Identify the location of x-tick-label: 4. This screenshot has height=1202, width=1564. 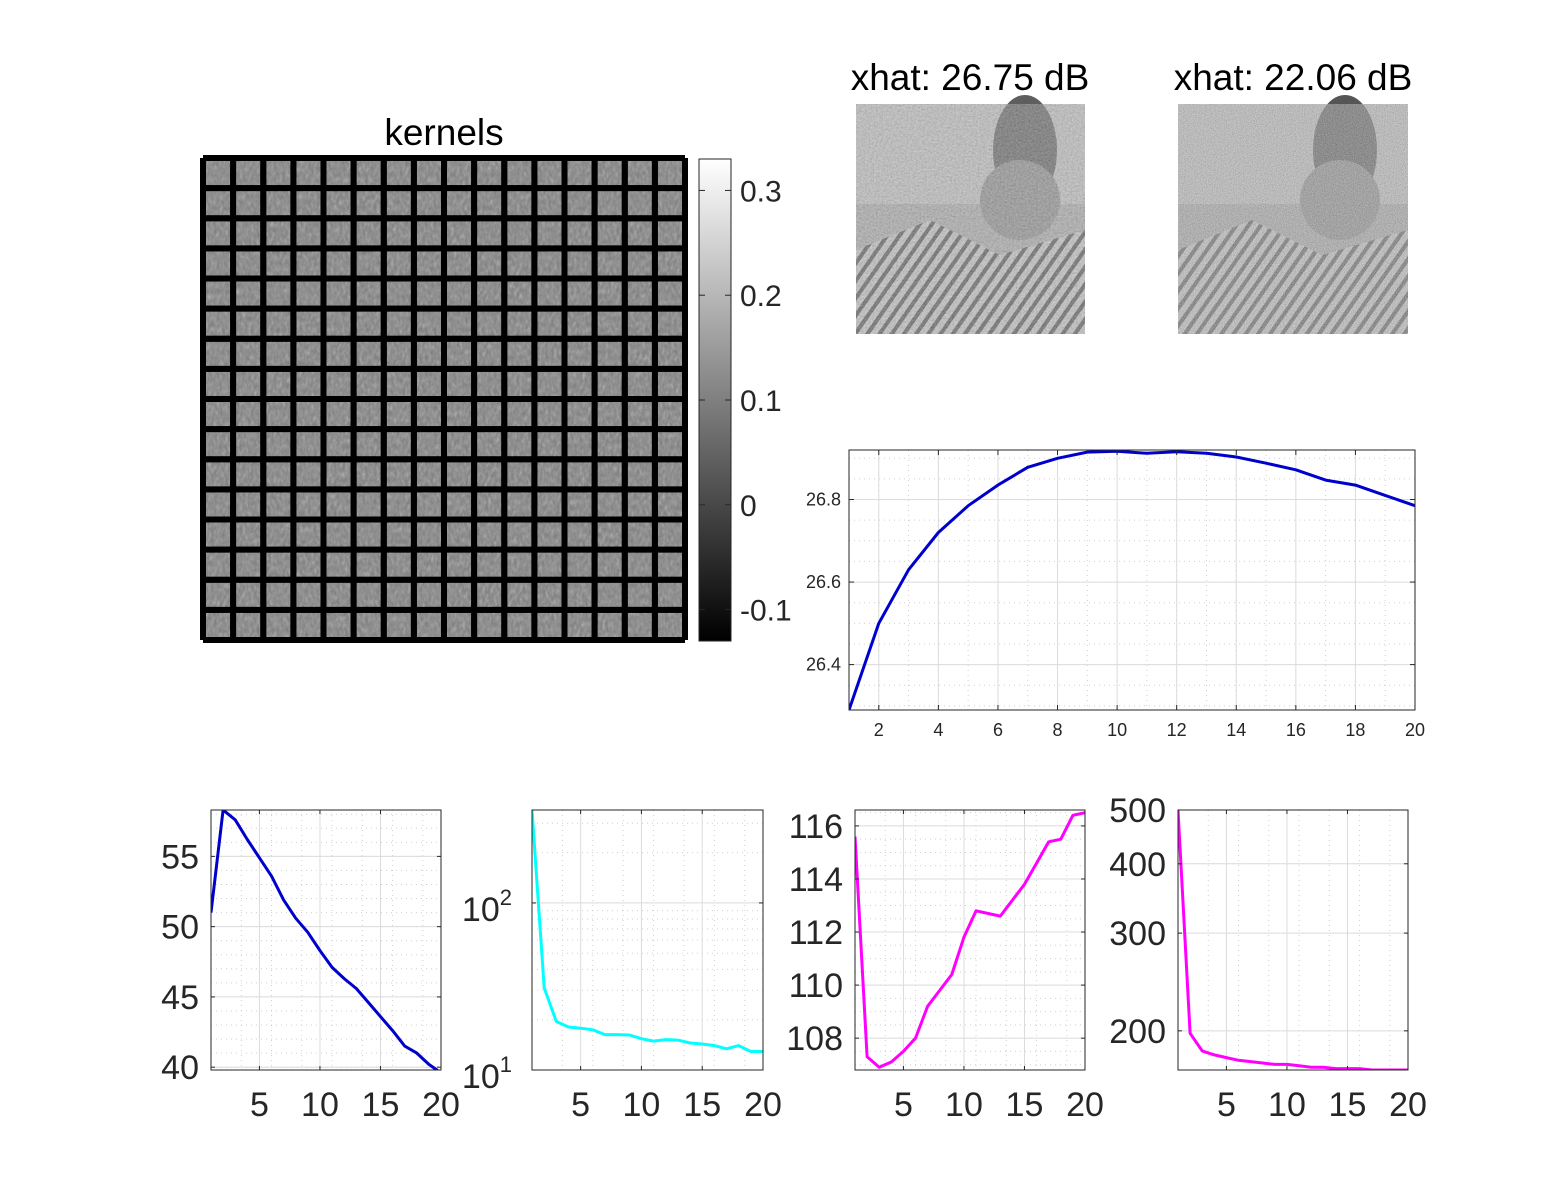
(938, 730).